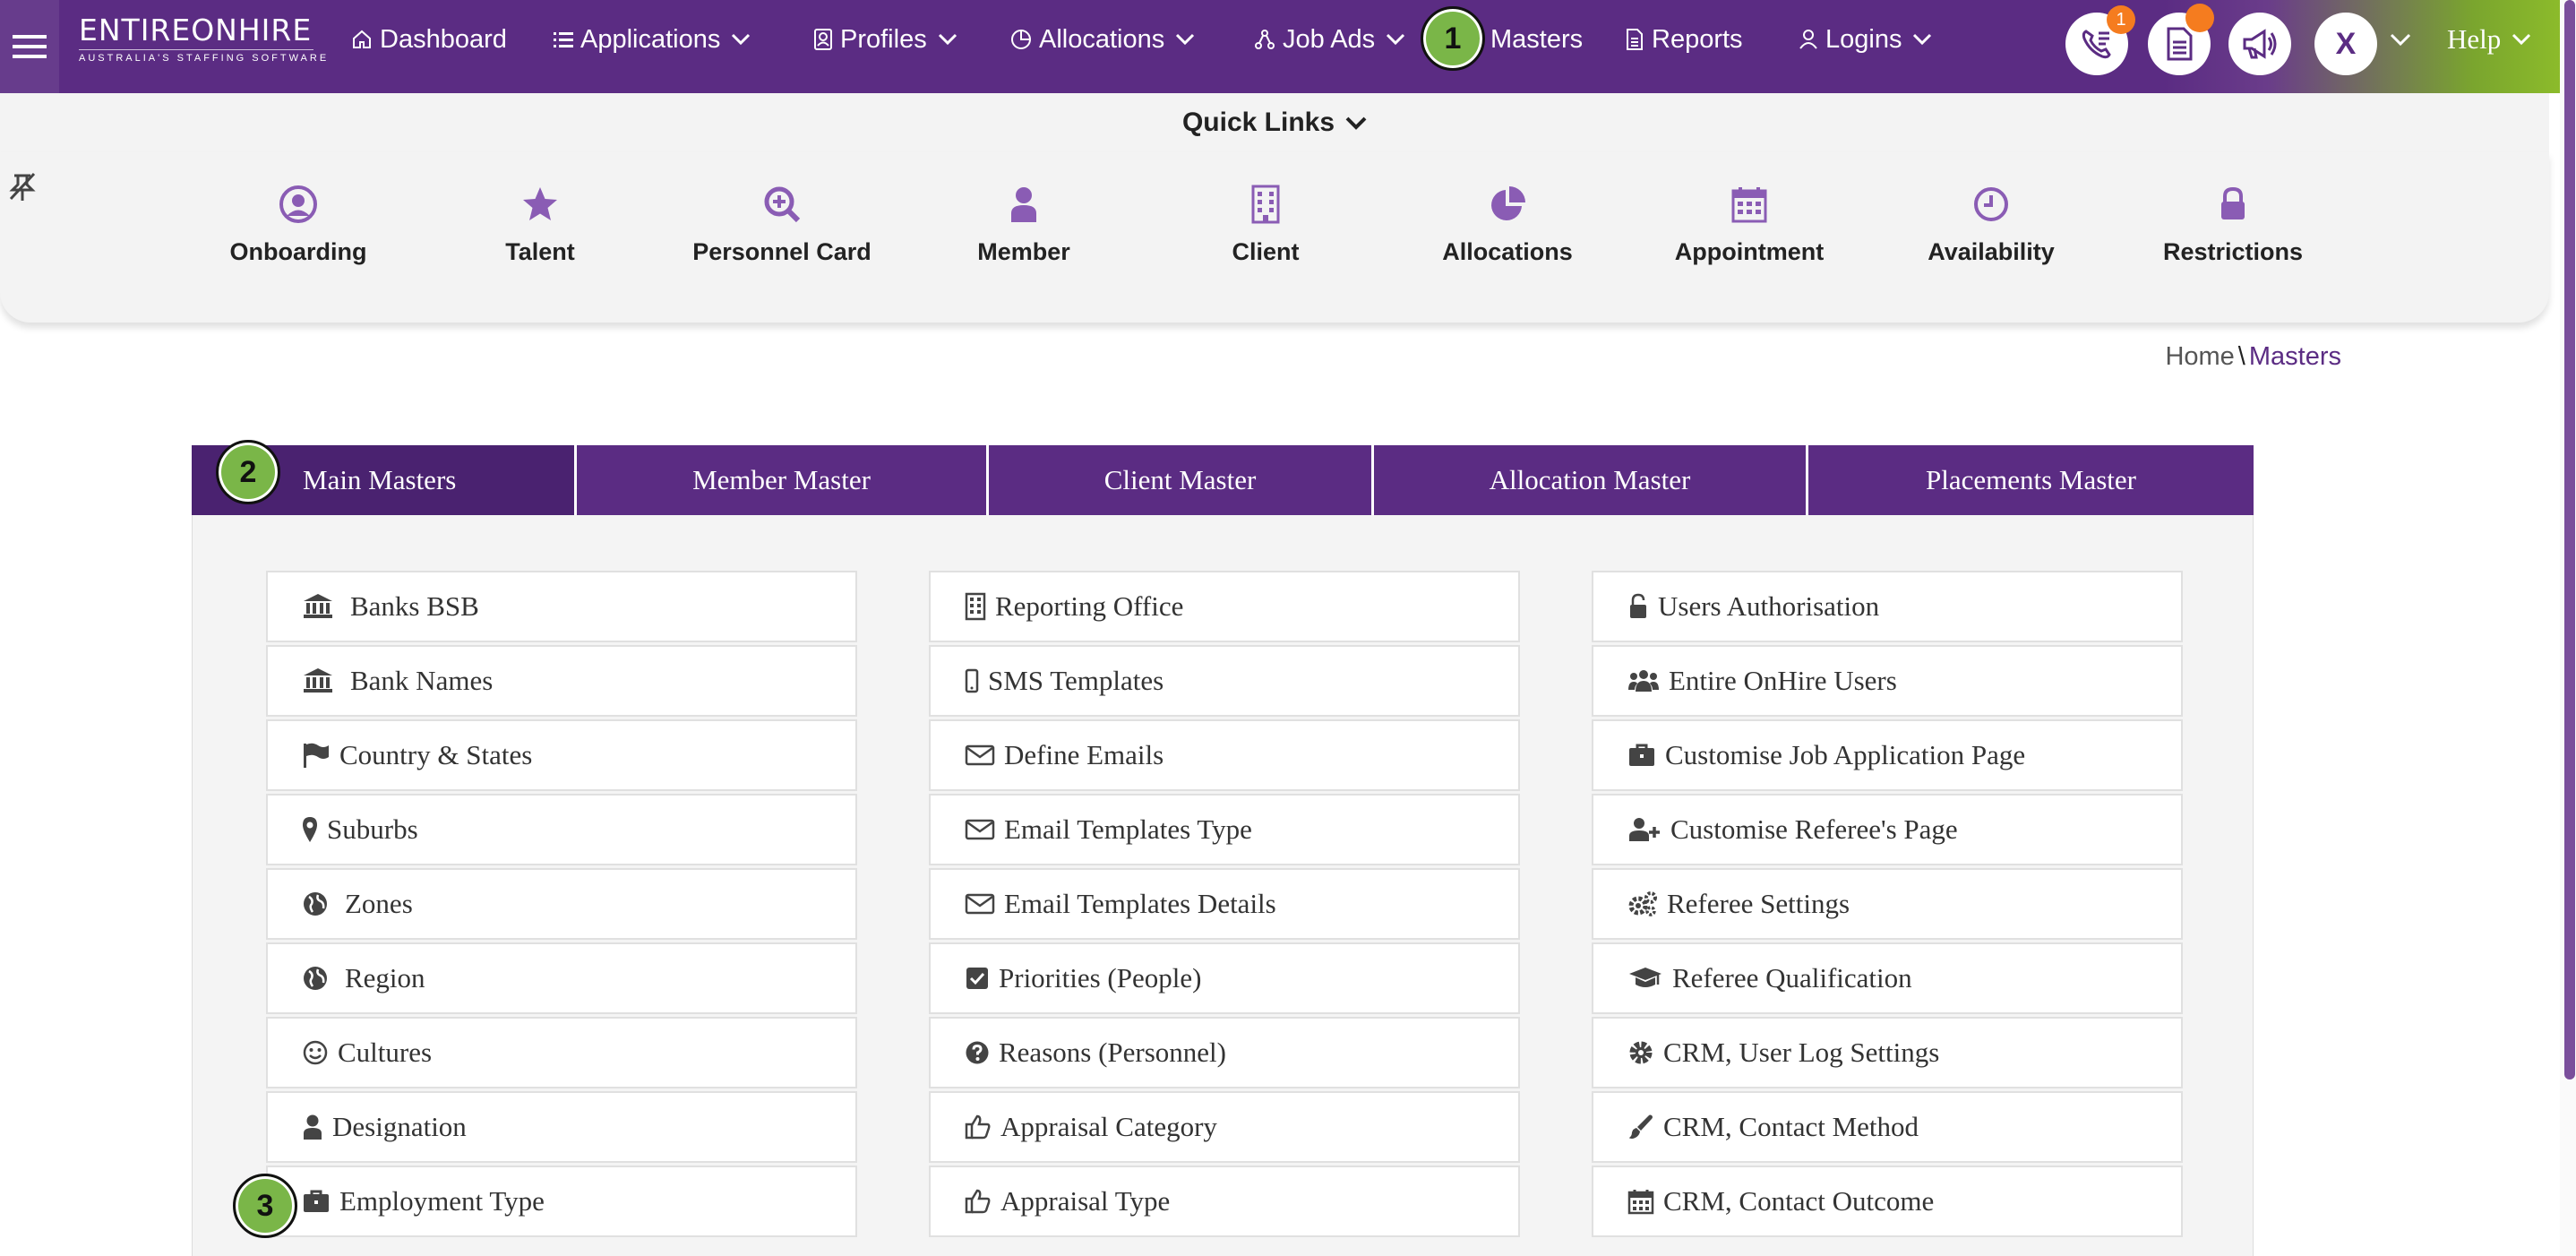 The height and width of the screenshot is (1256, 2576). Describe the element at coordinates (1140, 903) in the screenshot. I see `master-label: Email Templates Details` at that location.